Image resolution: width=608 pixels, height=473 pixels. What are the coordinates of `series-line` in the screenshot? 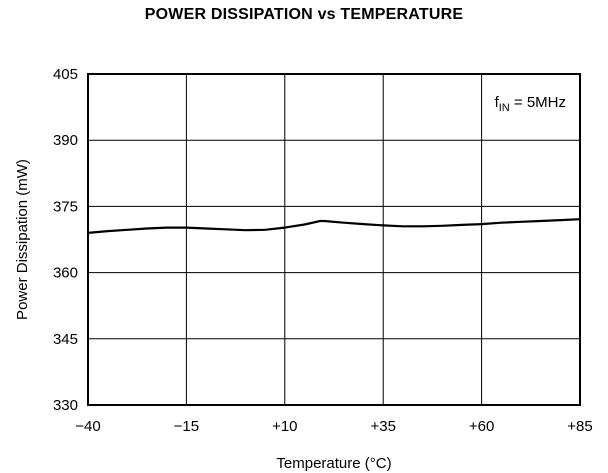 It's located at (334, 226).